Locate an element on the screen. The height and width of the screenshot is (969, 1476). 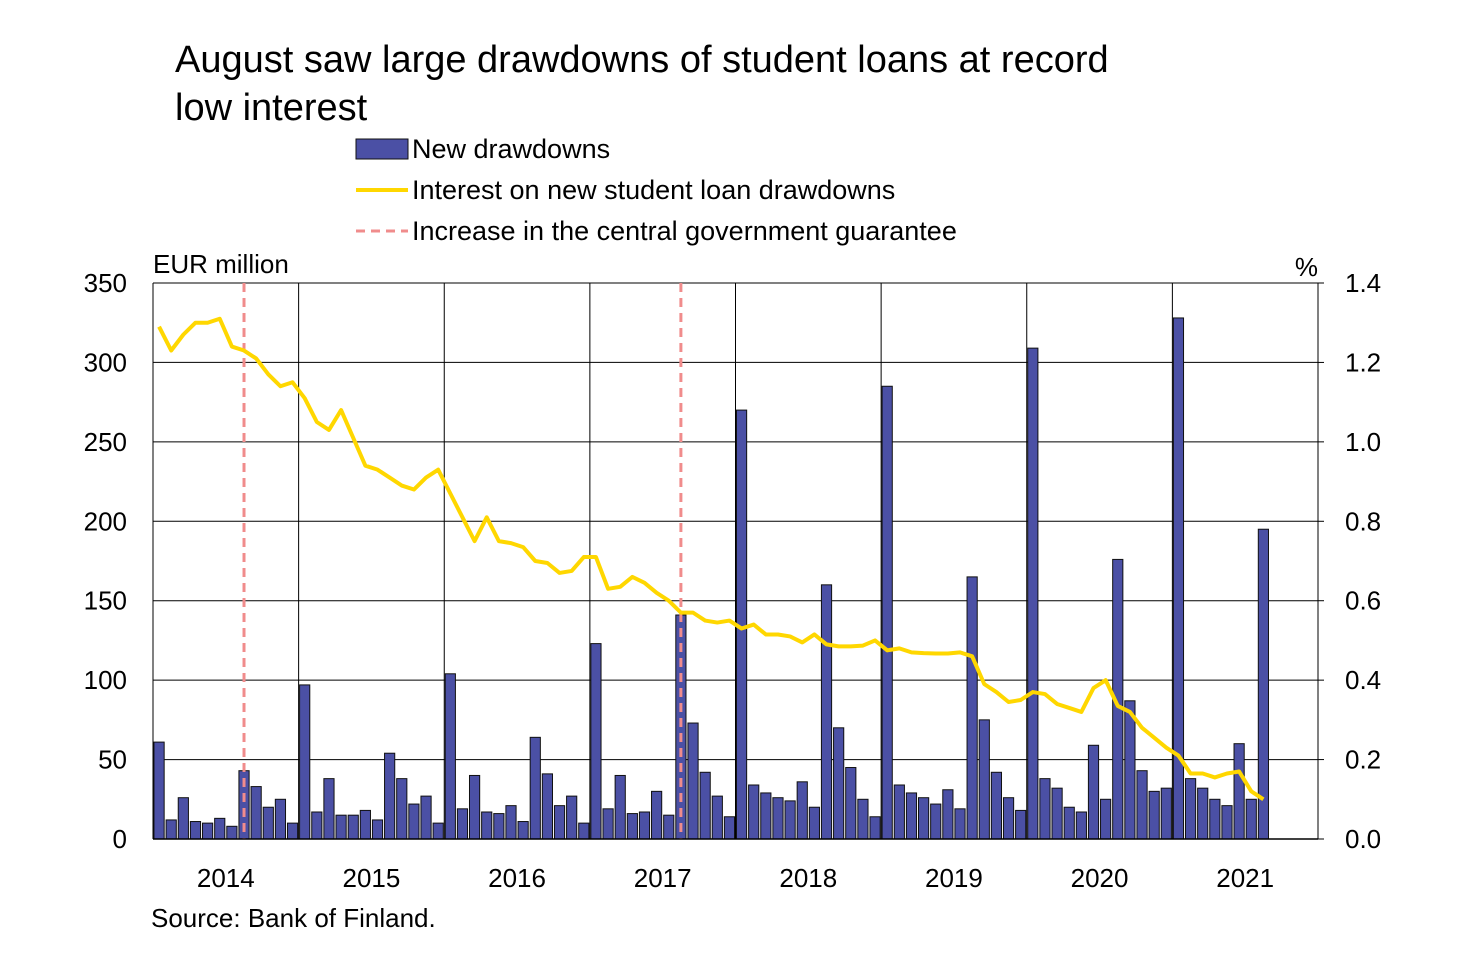
y-tick-label: 300 is located at coordinates (105, 362).